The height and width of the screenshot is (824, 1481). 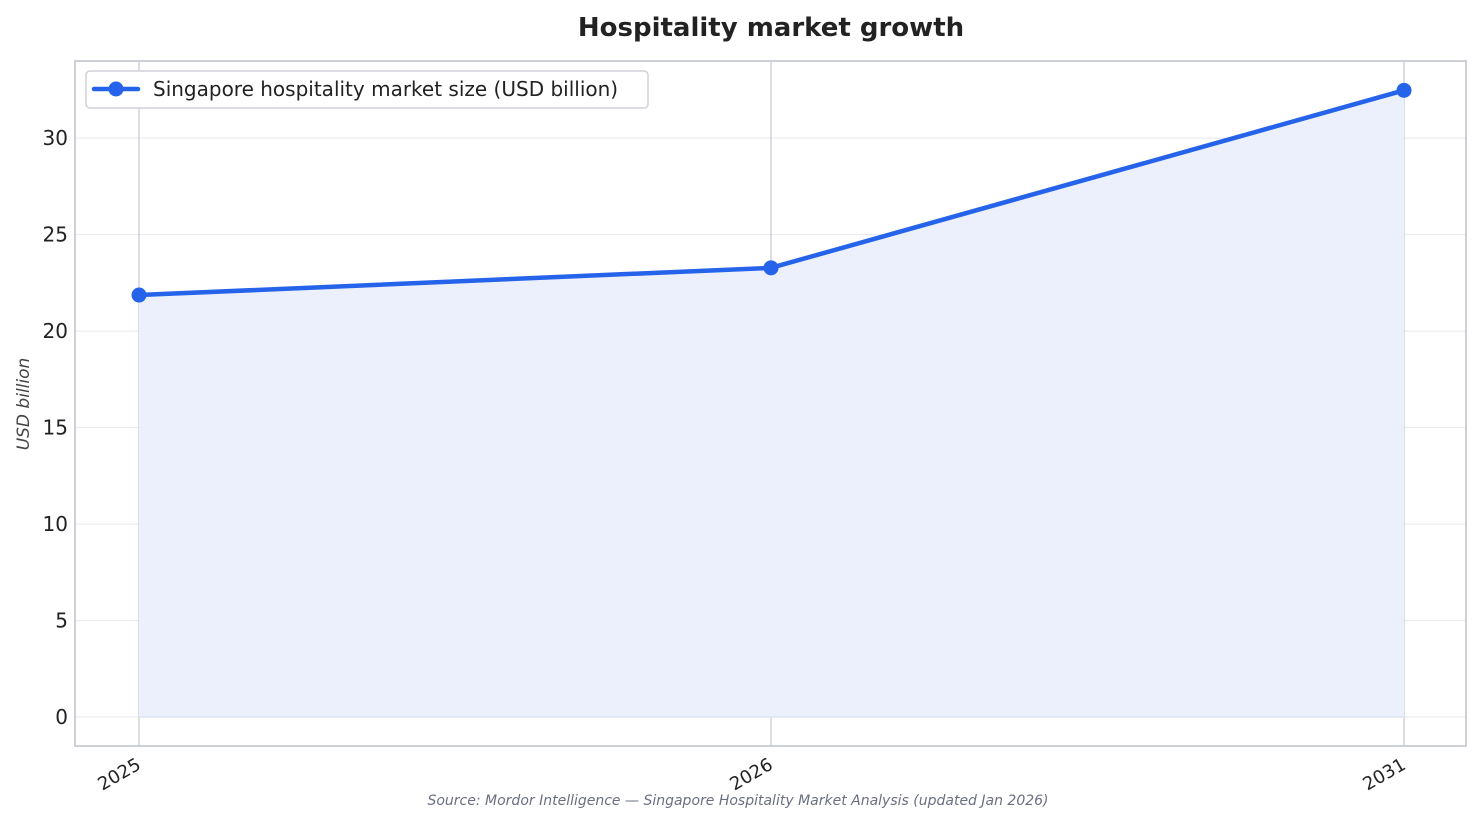 I want to click on data-point-2026, so click(x=771, y=268).